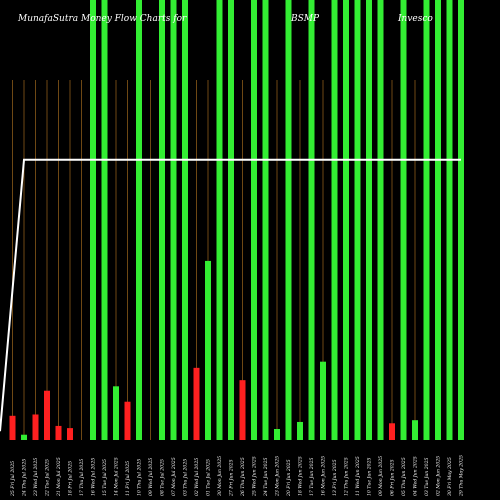  What do you see at coordinates (174, 476) in the screenshot?
I see `x-tick-label: 07 Mon Jul 2025` at bounding box center [174, 476].